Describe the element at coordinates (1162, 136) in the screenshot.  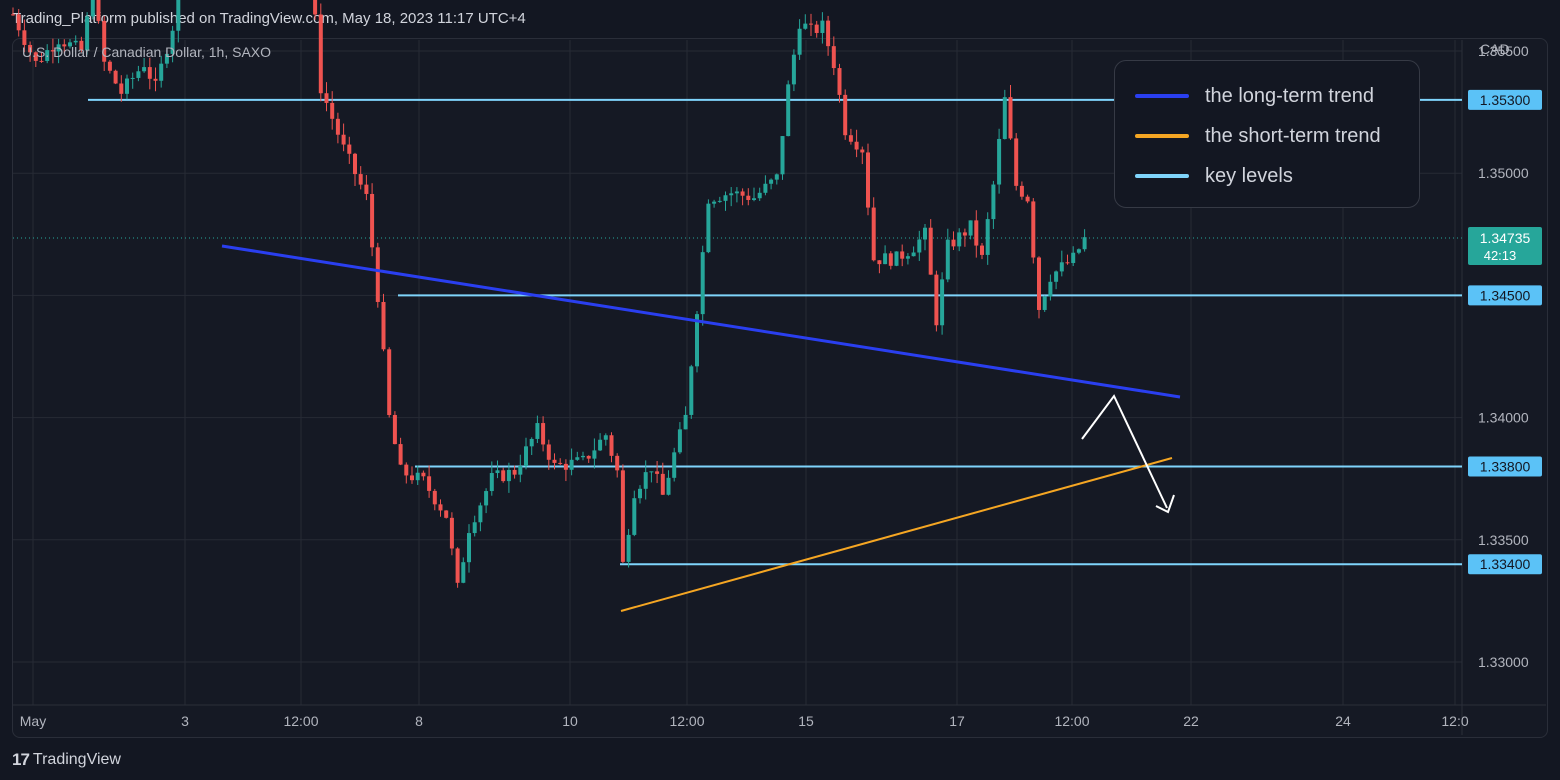
I see `legend-swatch-orange` at that location.